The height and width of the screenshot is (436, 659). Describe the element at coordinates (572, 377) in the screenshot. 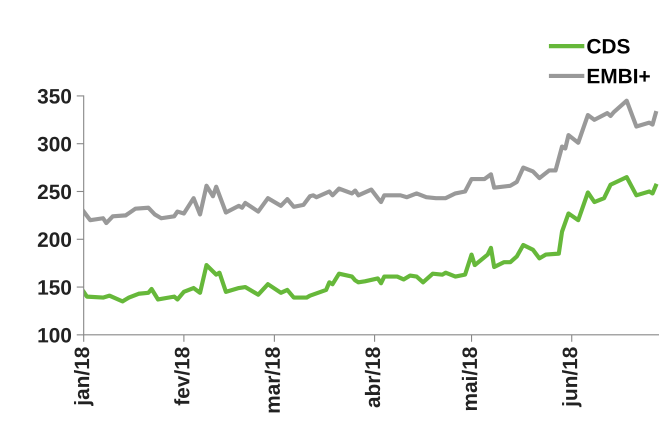

I see `x-tick-label: jun/18` at that location.